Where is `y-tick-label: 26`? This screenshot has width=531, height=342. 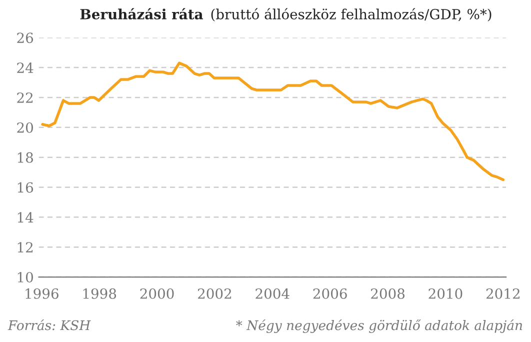 y-tick-label: 26 is located at coordinates (25, 38).